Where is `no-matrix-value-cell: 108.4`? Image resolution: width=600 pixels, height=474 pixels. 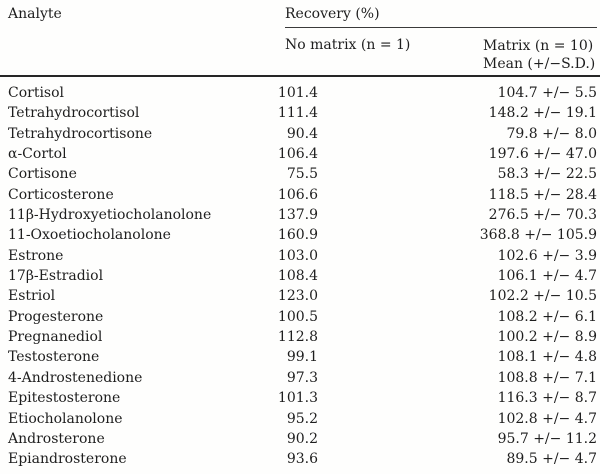 no-matrix-value-cell: 108.4 is located at coordinates (297, 276).